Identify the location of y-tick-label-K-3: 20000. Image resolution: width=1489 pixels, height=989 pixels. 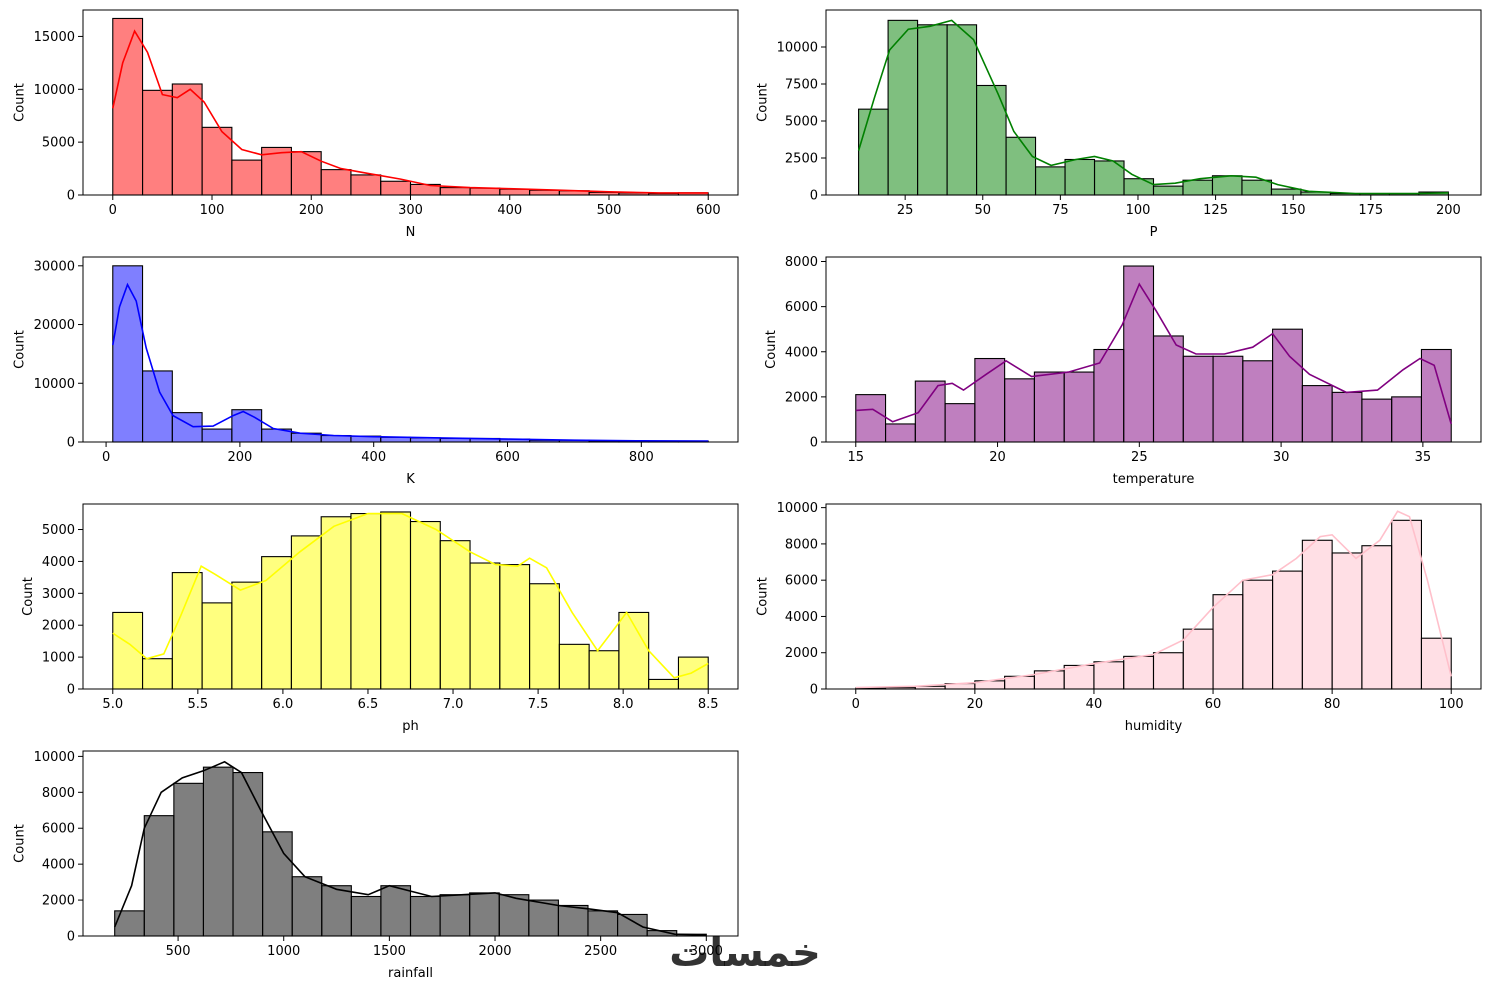
(54, 325).